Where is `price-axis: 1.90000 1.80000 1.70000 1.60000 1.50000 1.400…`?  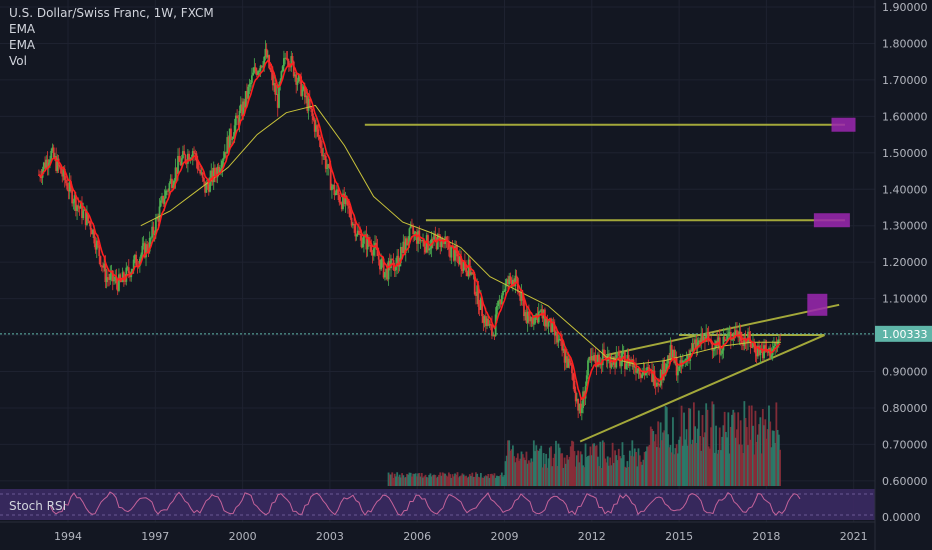
price-axis: 1.90000 1.80000 1.70000 1.60000 1.50000 1.400… is located at coordinates (901, 275).